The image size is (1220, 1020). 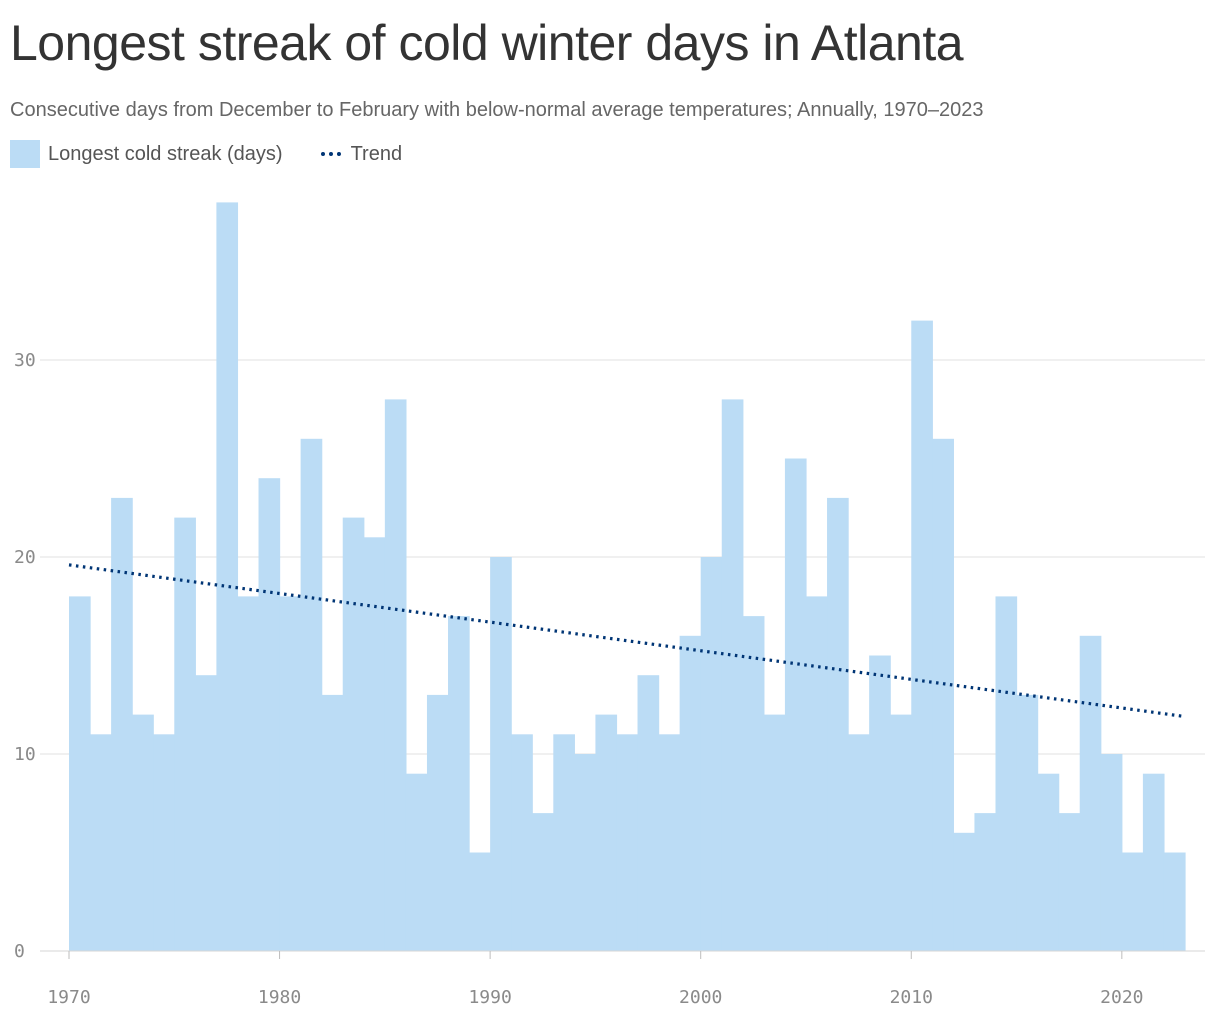 I want to click on x-tick-label: 1980, so click(x=279, y=997).